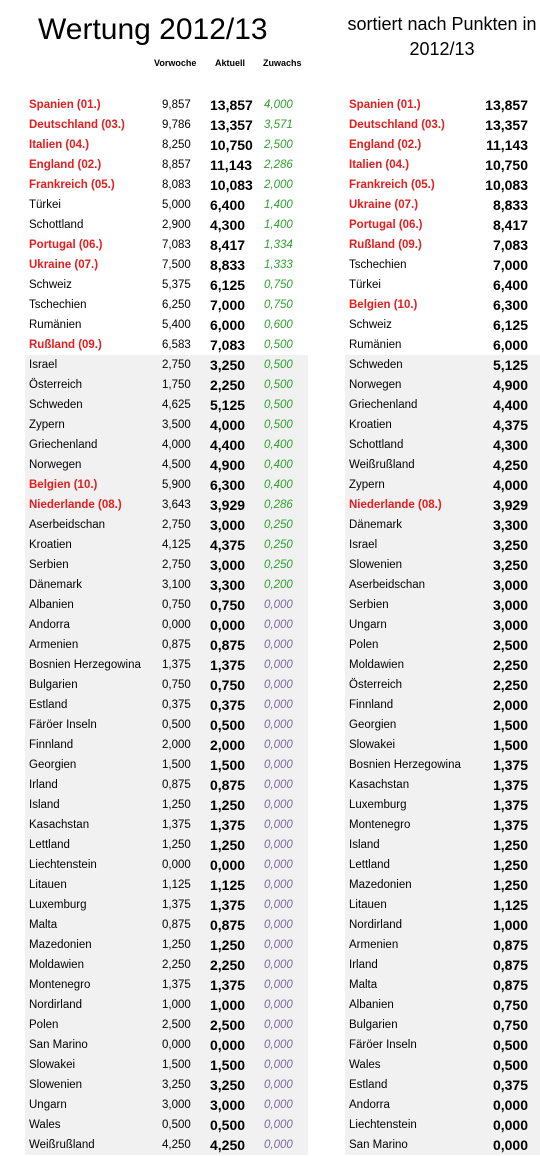 The height and width of the screenshot is (1156, 540). Describe the element at coordinates (228, 665) in the screenshot. I see `left-current-value: 1,375` at that location.